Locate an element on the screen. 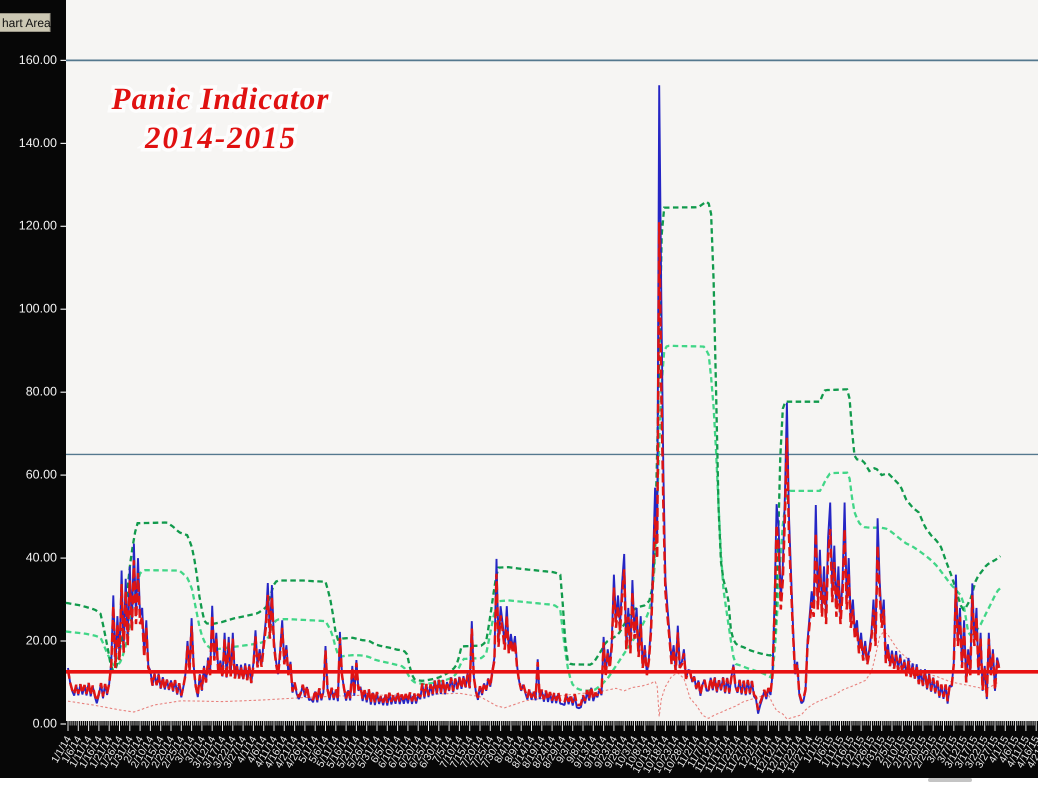 This screenshot has height=787, width=1038. svg-text: 160.00 is located at coordinates (38, 60).